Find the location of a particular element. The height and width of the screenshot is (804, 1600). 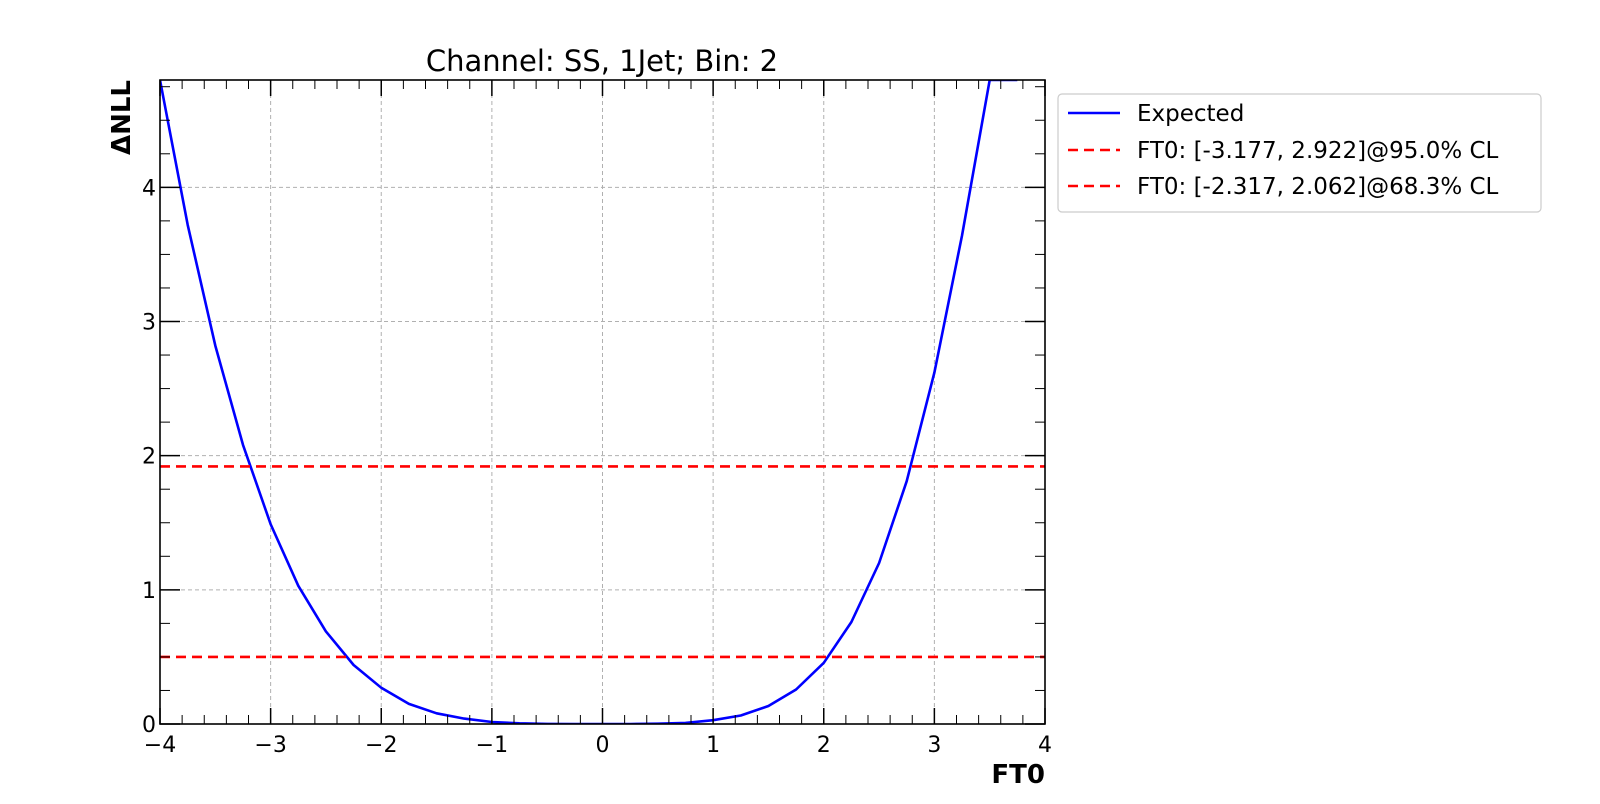

x-tick-label: 2 is located at coordinates (824, 745).